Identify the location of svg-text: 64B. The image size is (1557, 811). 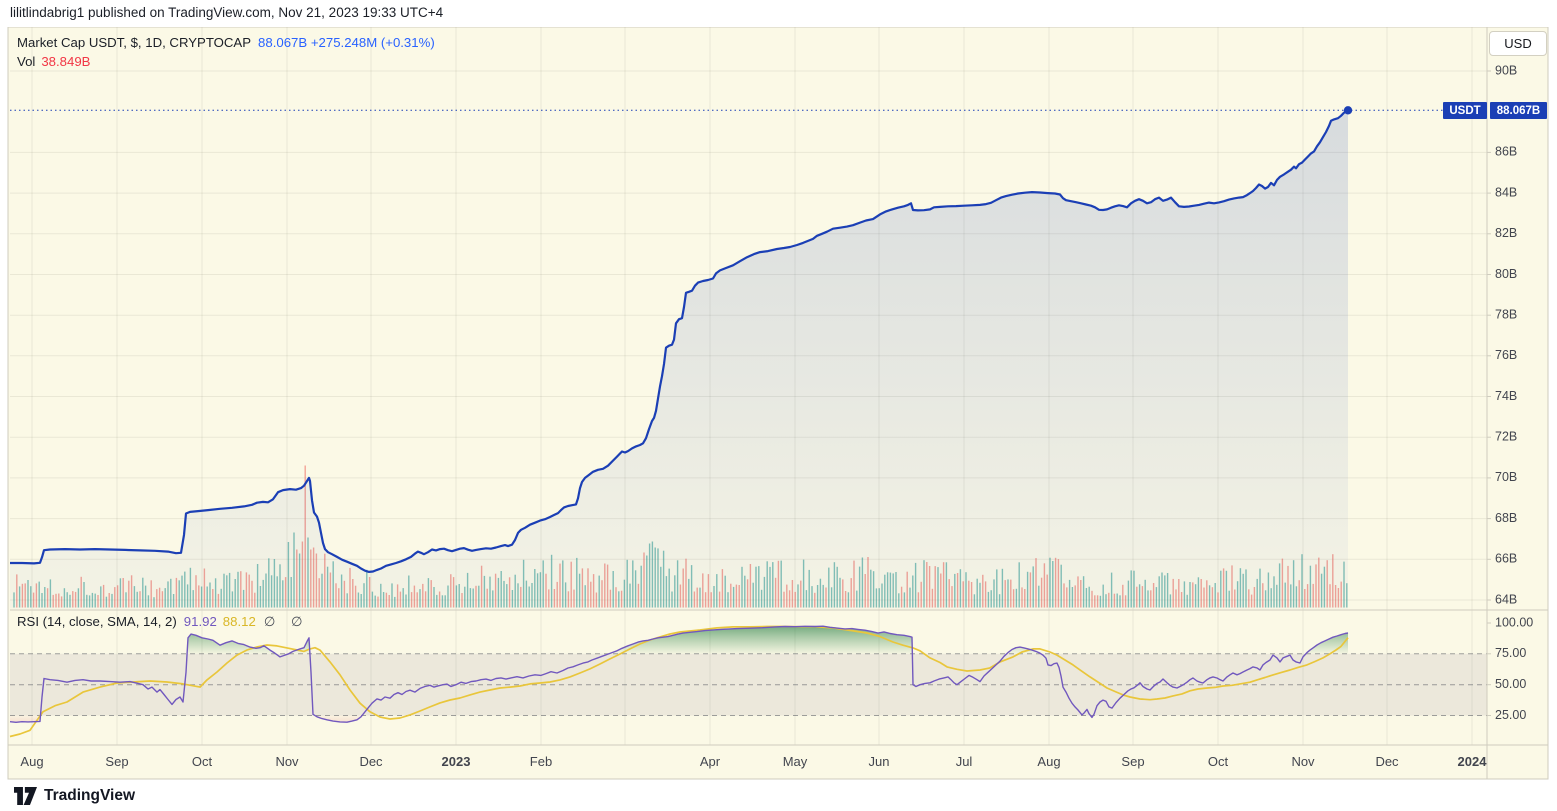
(1506, 599).